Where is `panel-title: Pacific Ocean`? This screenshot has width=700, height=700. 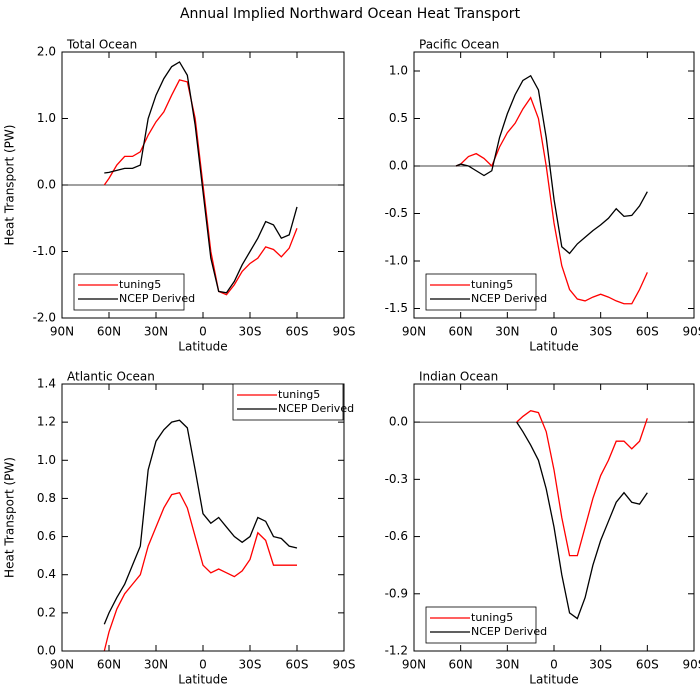
panel-title: Pacific Ocean is located at coordinates (459, 45).